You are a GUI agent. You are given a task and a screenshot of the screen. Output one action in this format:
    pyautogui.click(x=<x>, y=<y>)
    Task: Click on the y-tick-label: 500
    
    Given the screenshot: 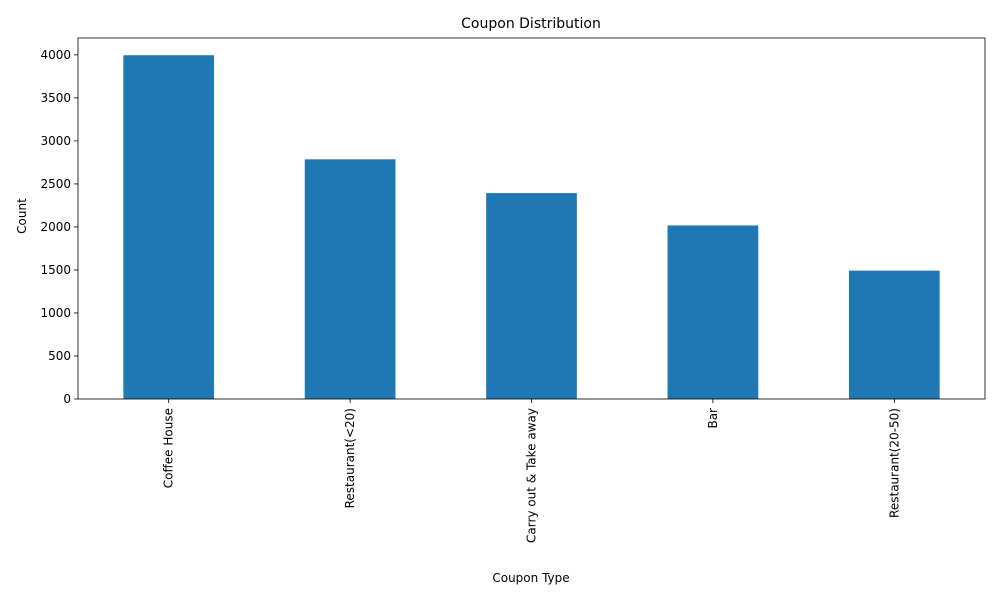 What is the action you would take?
    pyautogui.click(x=59, y=356)
    